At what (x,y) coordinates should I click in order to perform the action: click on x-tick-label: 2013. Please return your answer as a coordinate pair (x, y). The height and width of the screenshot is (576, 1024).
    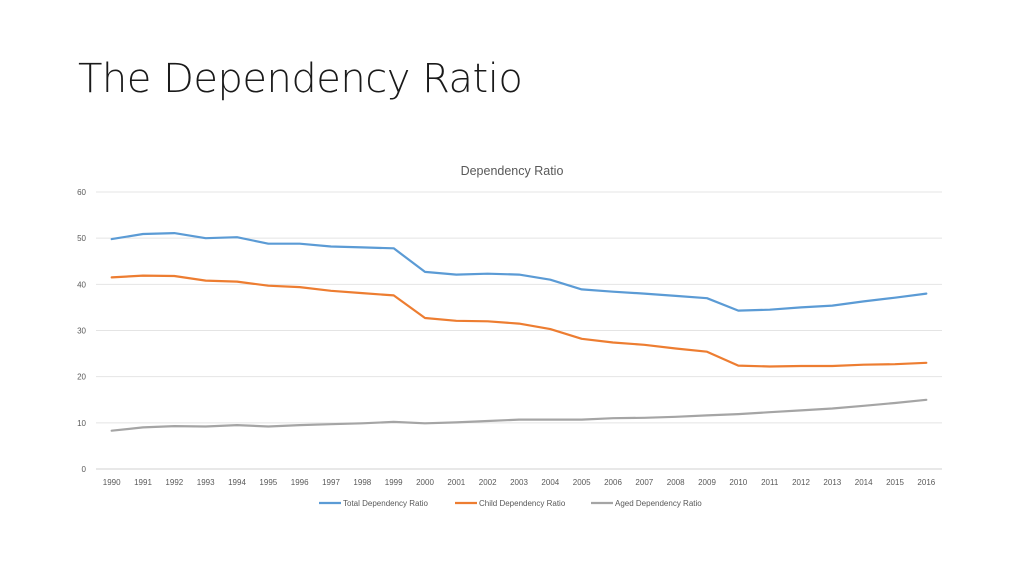
    Looking at the image, I should click on (832, 482).